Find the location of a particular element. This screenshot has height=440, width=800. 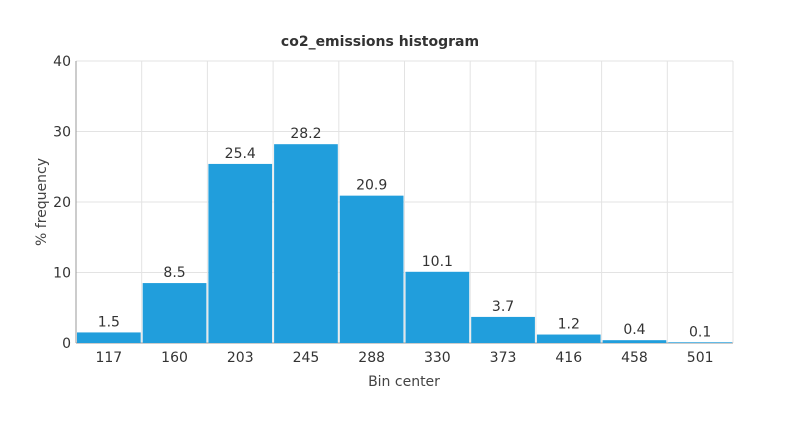

x-tick-203: 203 is located at coordinates (240, 358).